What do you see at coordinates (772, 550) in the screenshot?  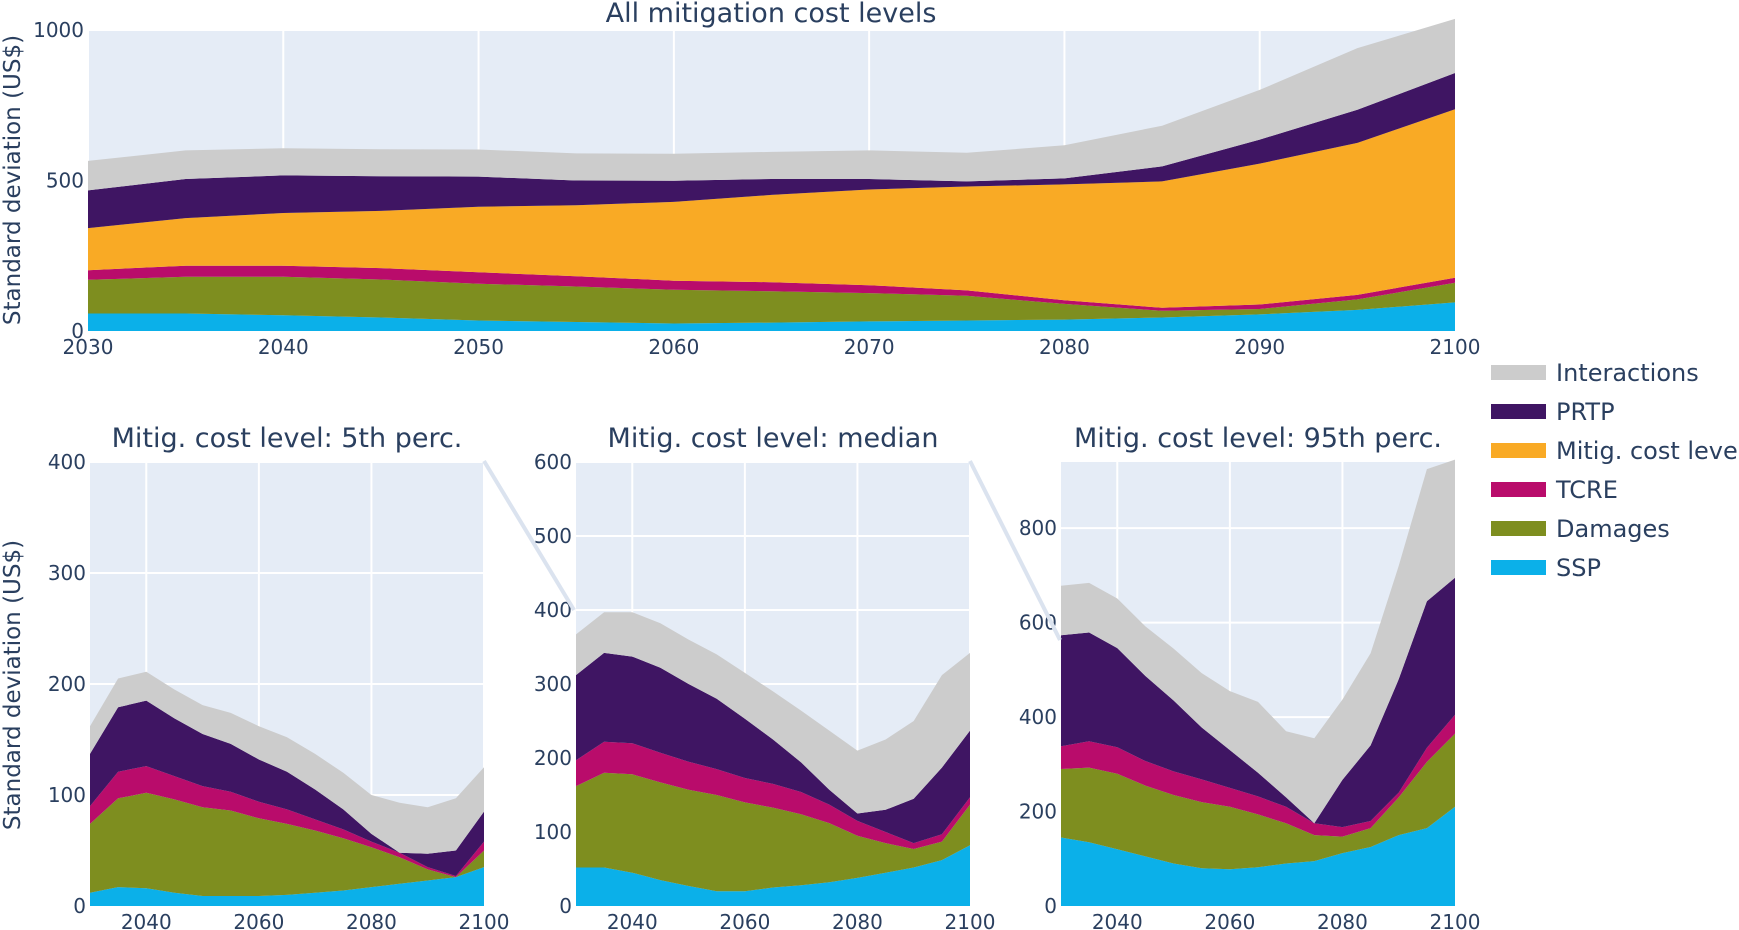 I see `zoom-connectors` at bounding box center [772, 550].